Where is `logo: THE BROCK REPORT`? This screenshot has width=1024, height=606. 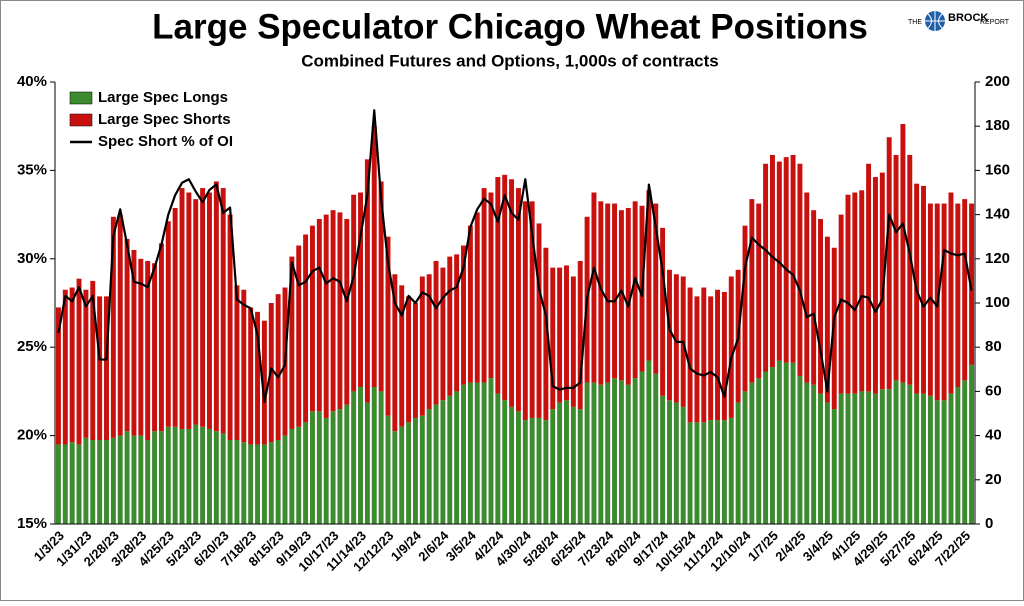 logo: THE BROCK REPORT is located at coordinates (959, 21).